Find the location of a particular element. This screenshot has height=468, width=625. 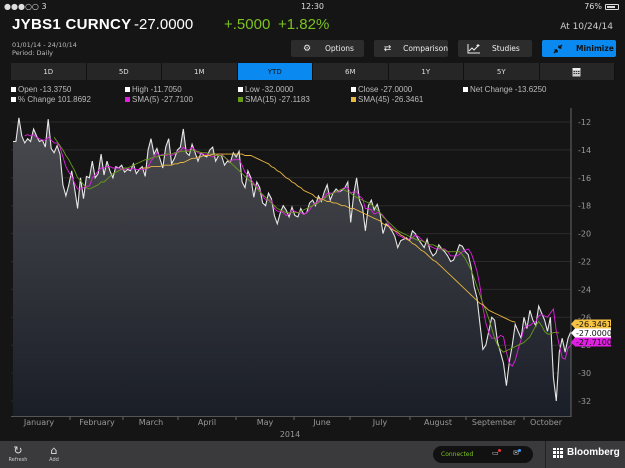

tab-ytd: YTD is located at coordinates (275, 71).